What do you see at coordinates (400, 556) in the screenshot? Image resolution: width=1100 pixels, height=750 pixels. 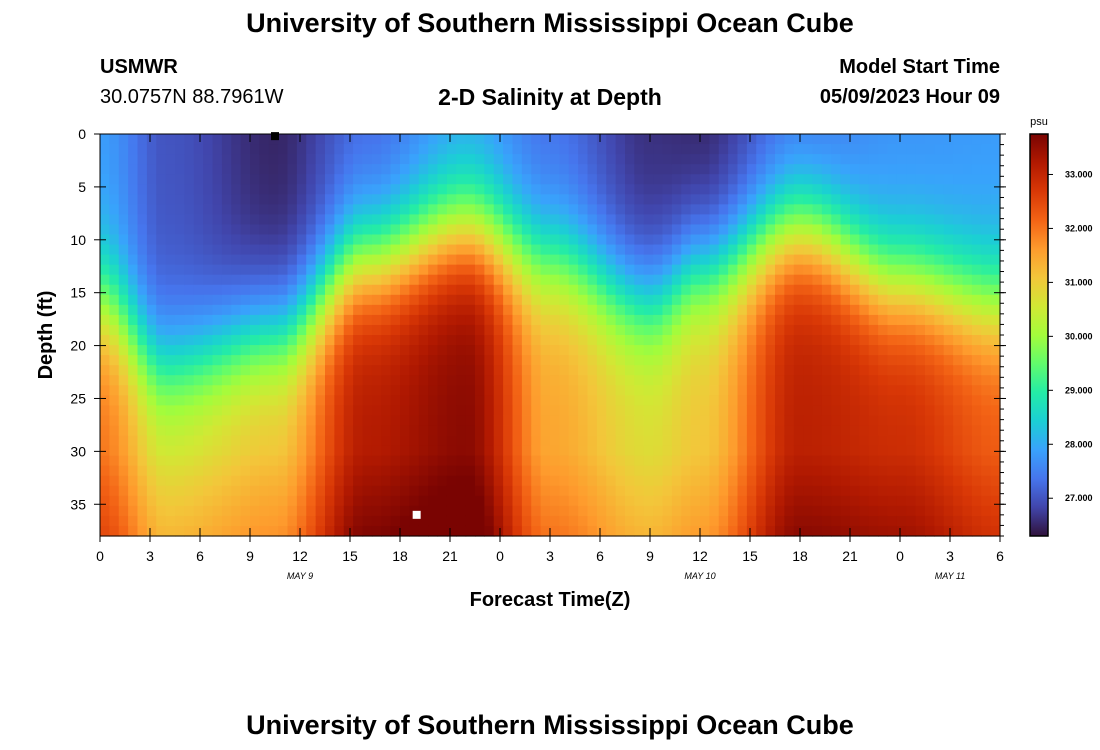 I see `x-tick-label: 18` at bounding box center [400, 556].